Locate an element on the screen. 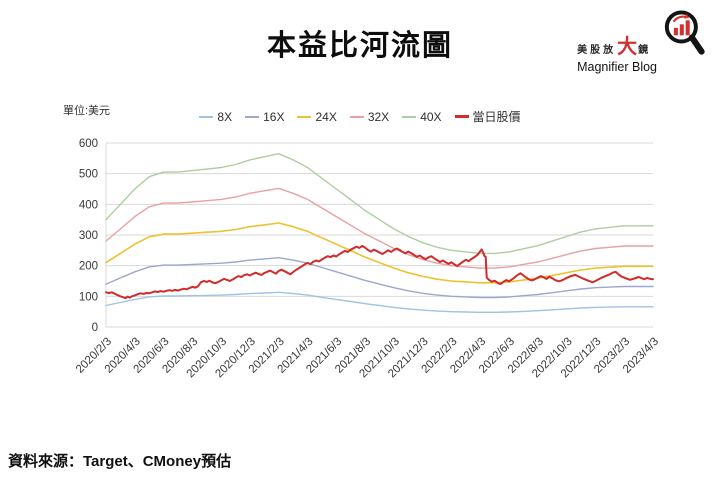  legend-item-price: 當日股價 is located at coordinates (487, 116).